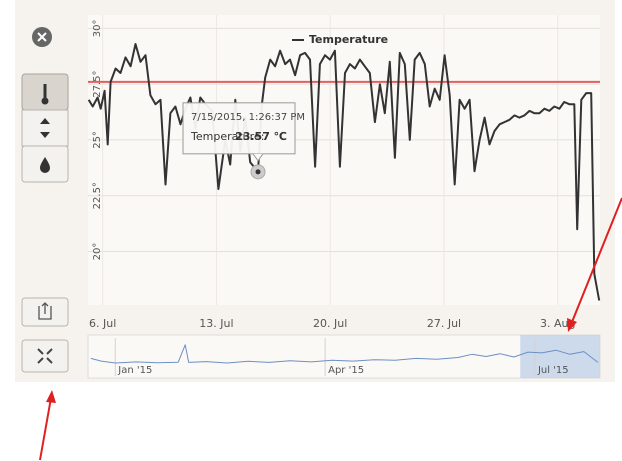  What do you see at coordinates (227, 136) in the screenshot?
I see `tooltip-label: Temperature:` at bounding box center [227, 136].